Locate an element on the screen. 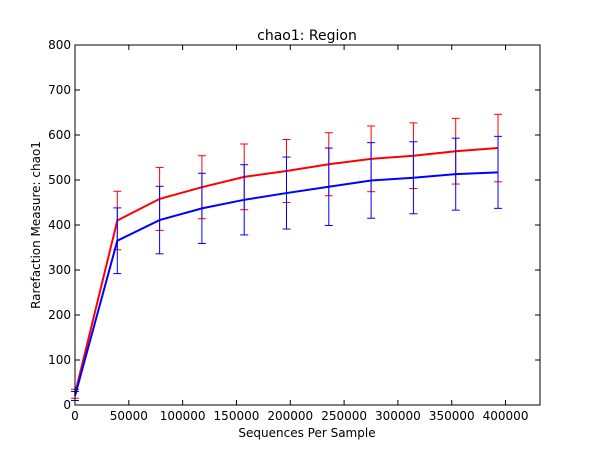 This screenshot has width=600, height=450. y-axis-label: Rarefaction Measure: chao1 is located at coordinates (36, 225).